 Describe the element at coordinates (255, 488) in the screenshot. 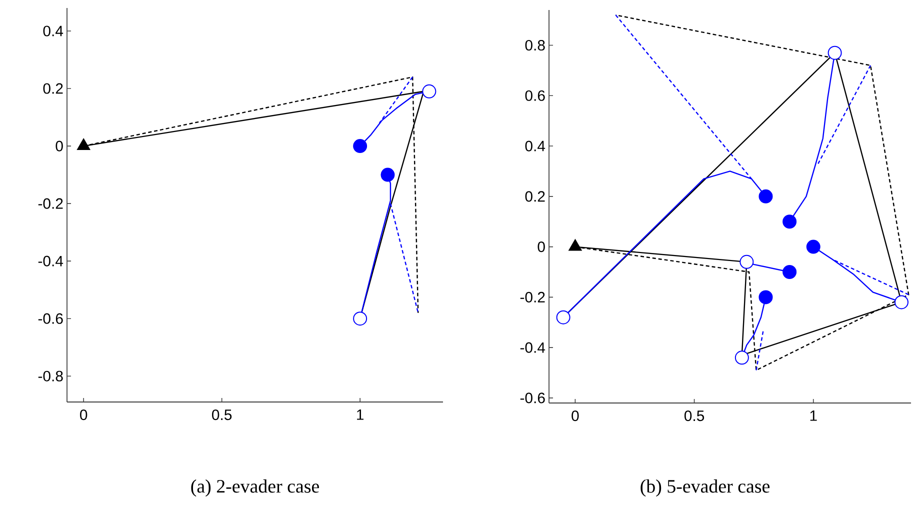

I see `text: (a) 2-evader case` at that location.